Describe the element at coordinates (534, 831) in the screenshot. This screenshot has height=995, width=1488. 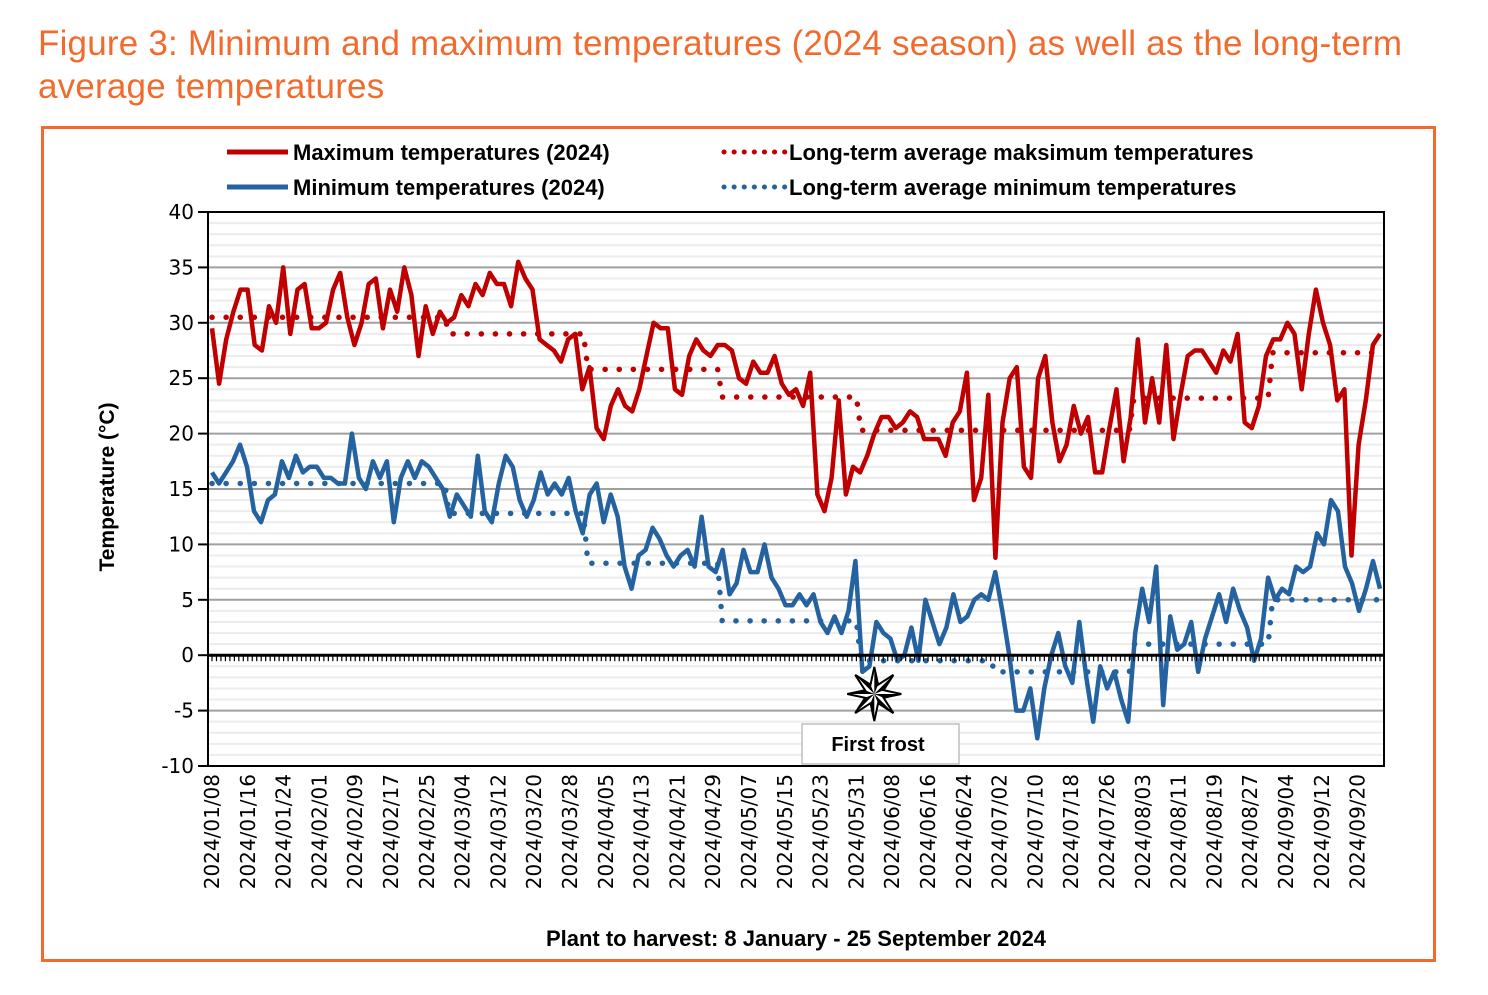
I see `x-tick-label: 2024/03/20` at that location.